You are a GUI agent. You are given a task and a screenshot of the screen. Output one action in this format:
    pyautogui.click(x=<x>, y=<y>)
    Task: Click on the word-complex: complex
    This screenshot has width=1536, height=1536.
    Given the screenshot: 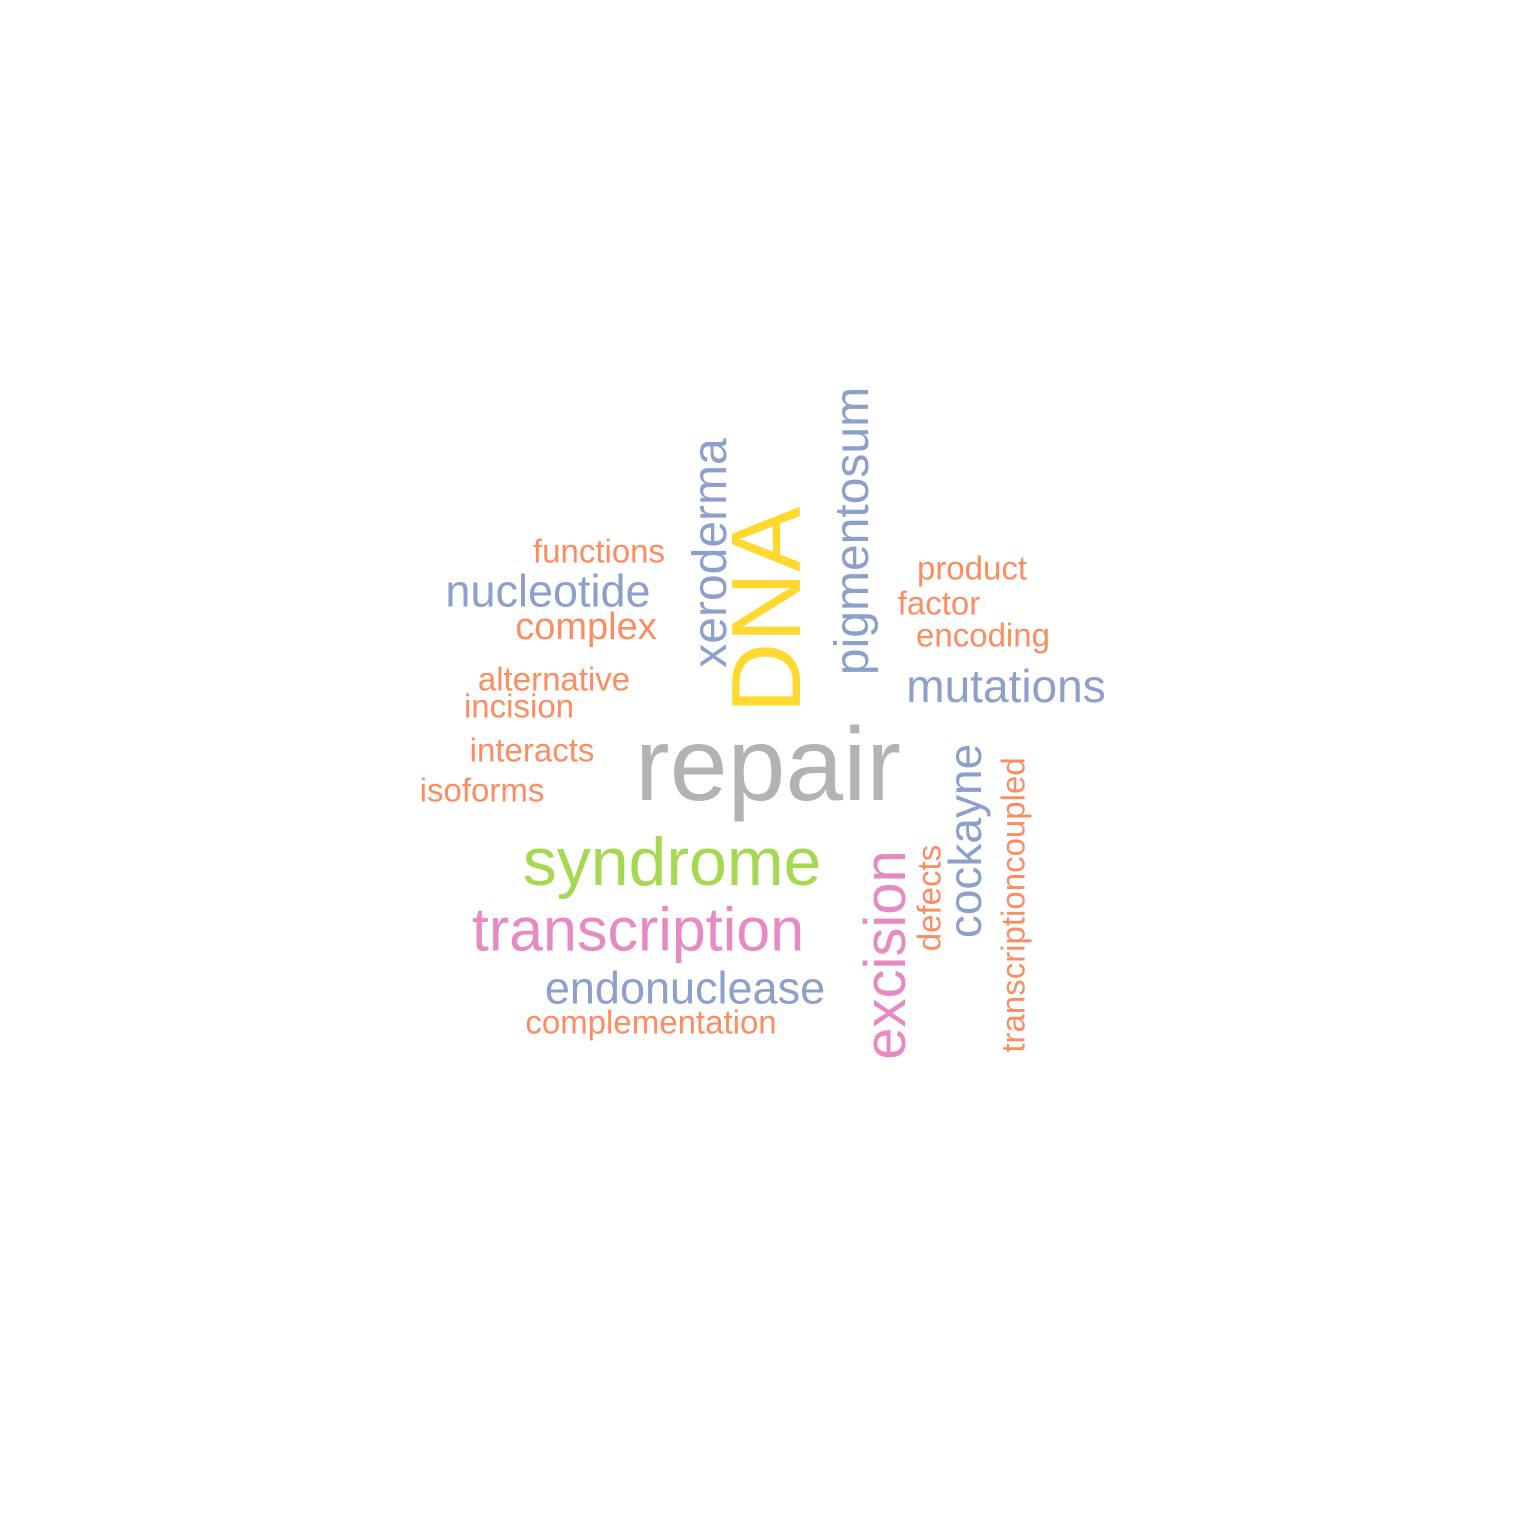 What is the action you would take?
    pyautogui.click(x=586, y=627)
    